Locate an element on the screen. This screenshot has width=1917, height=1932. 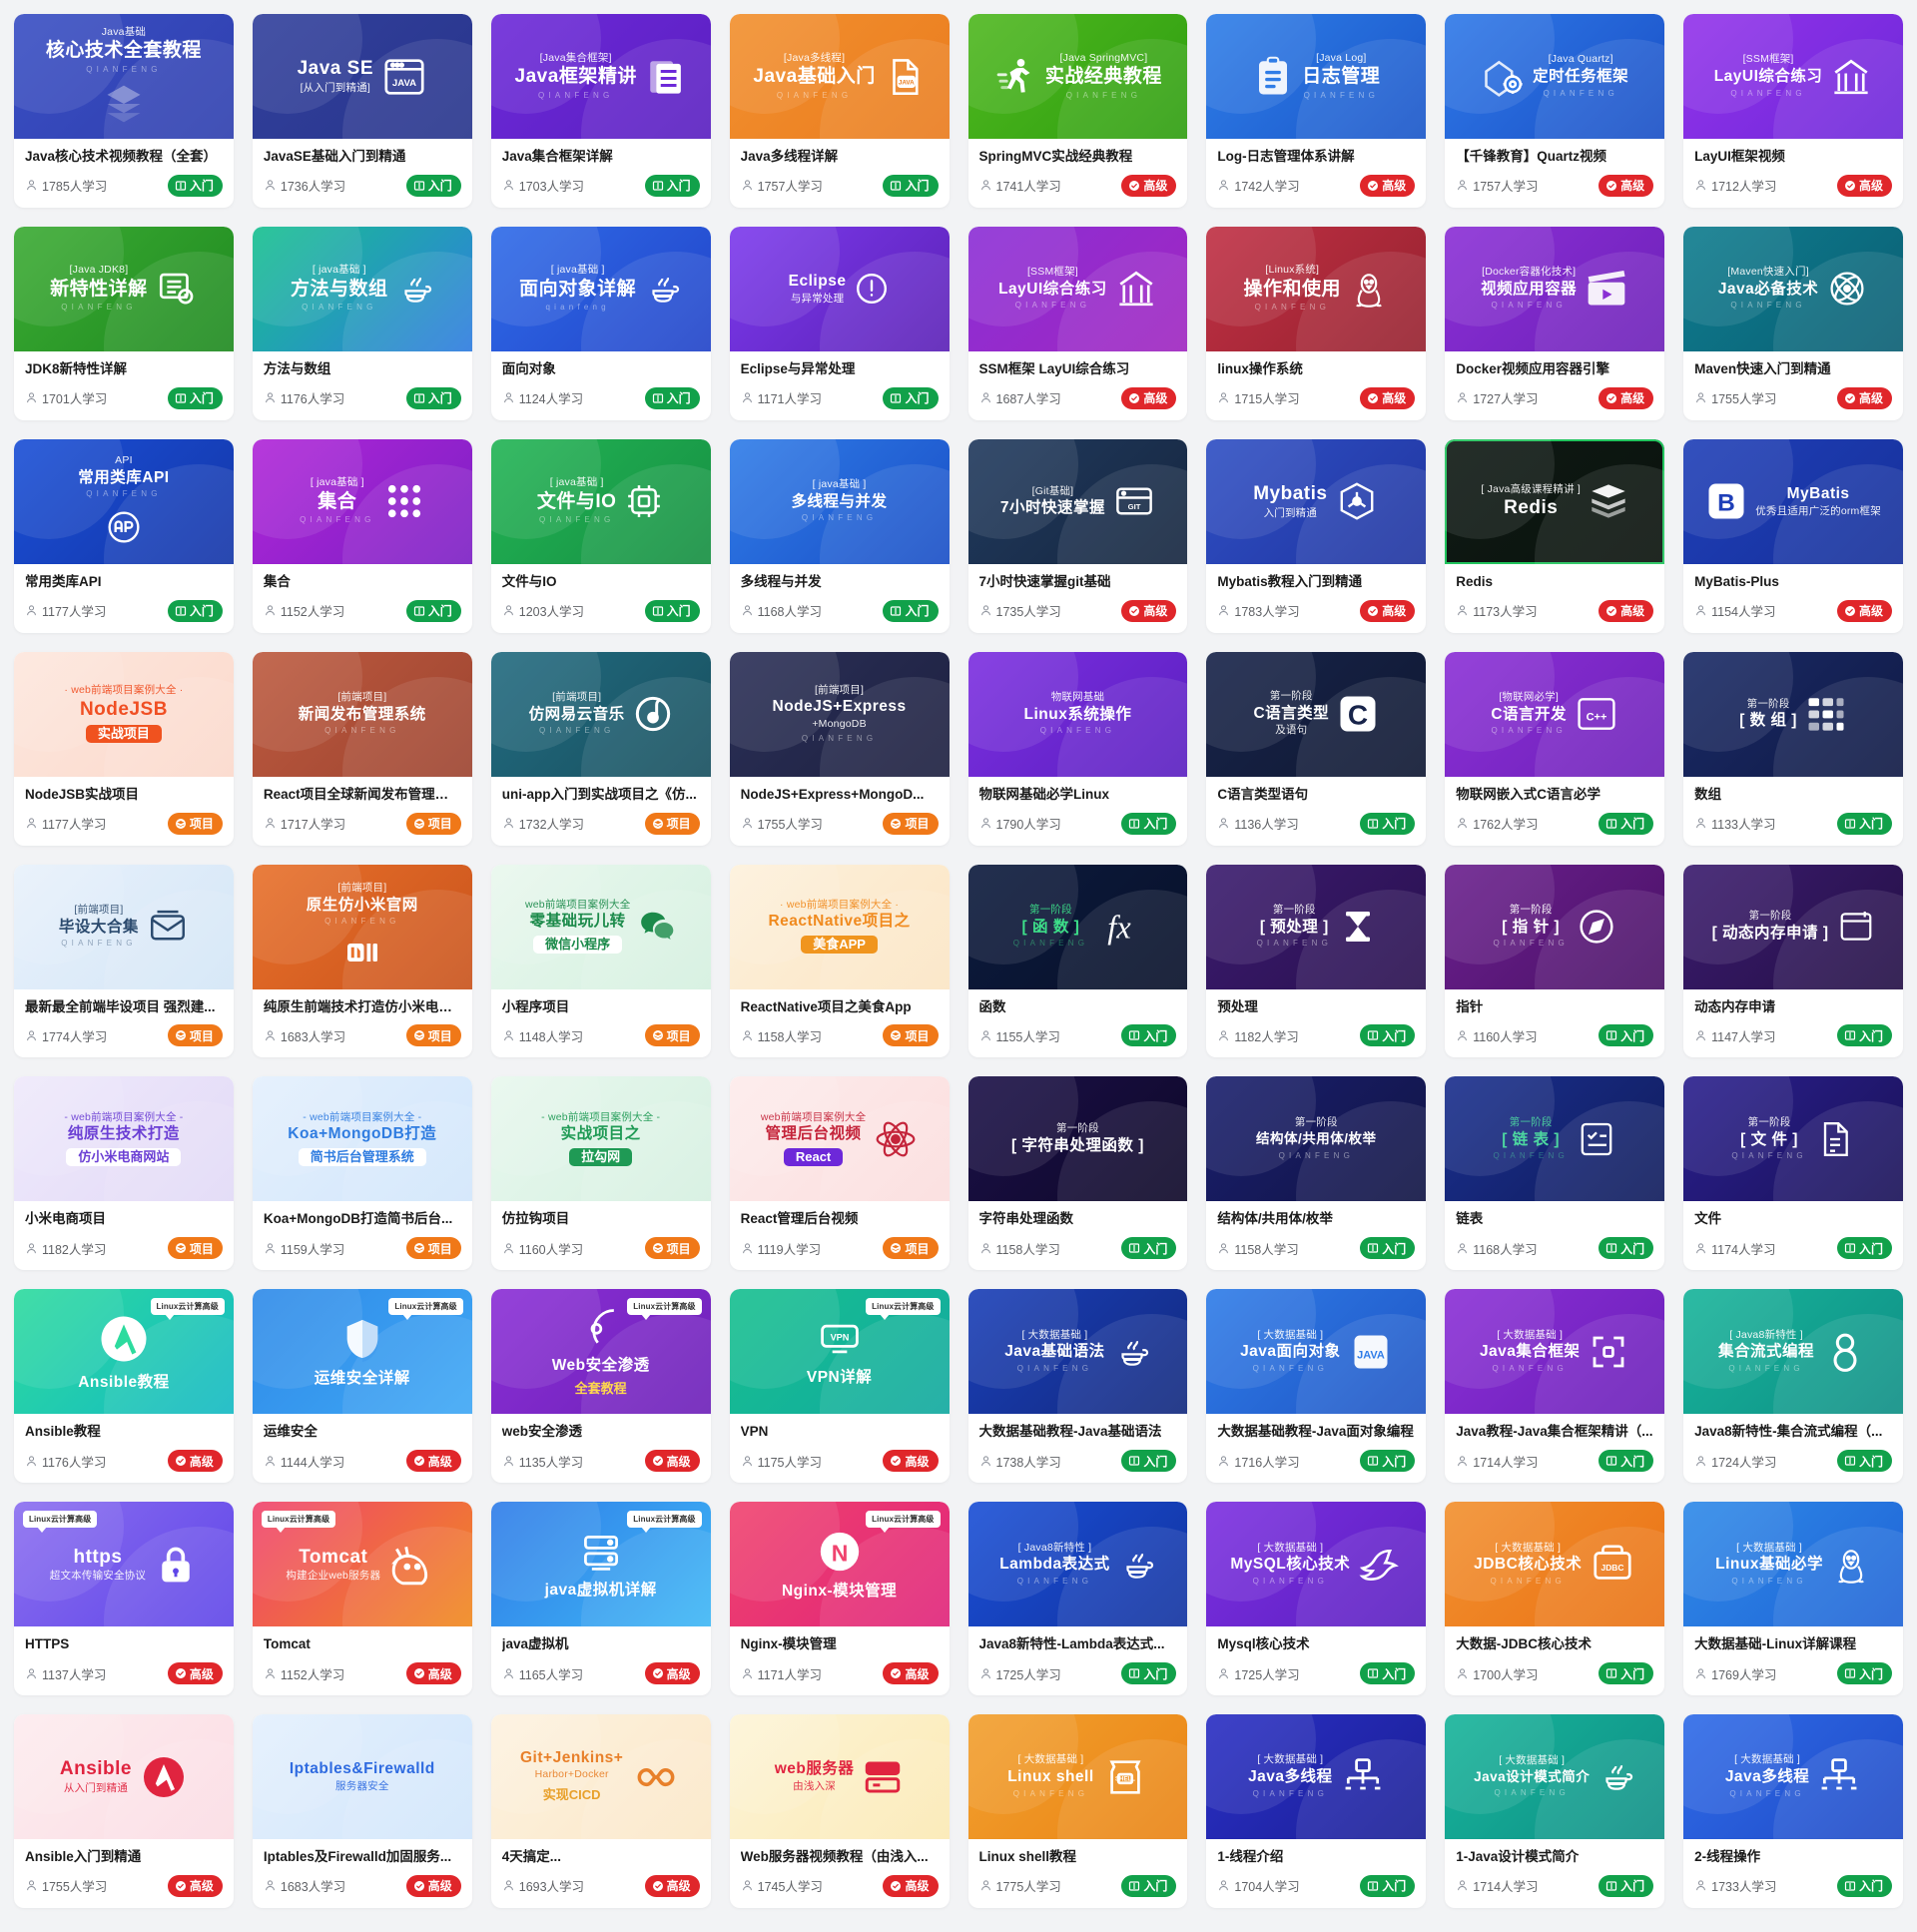
course-card: Linux云计算高级 Ansible教程 Ansible教程 1176人学习 高级 is located at coordinates (124, 1386).